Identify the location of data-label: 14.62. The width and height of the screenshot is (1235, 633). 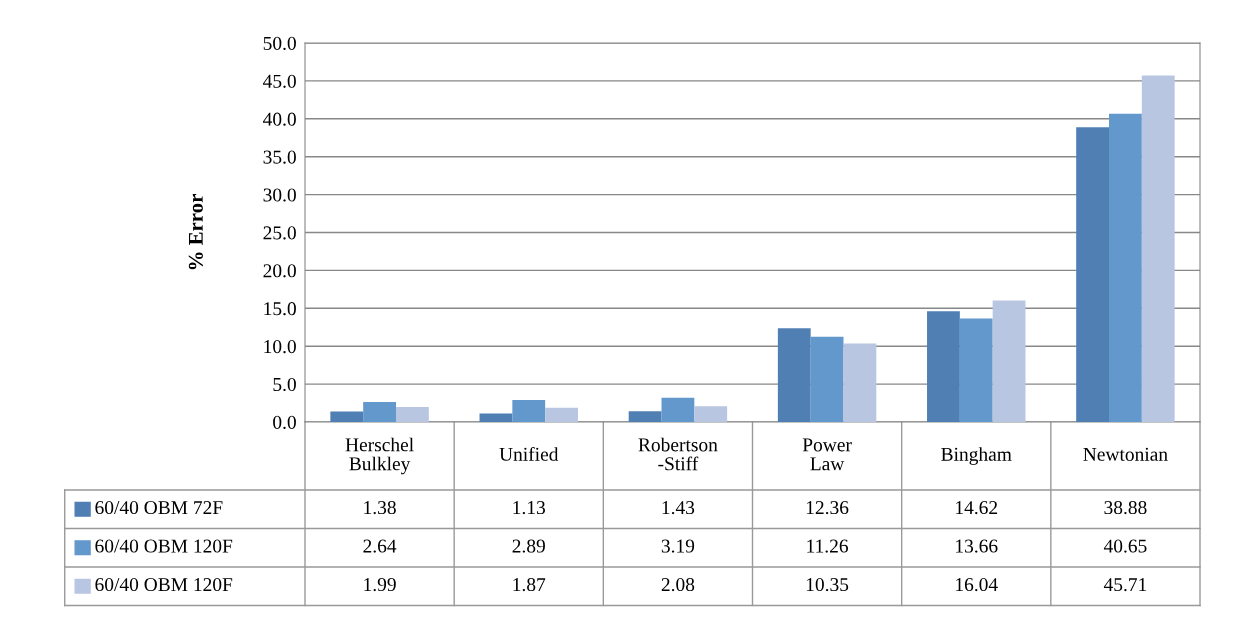
(977, 508).